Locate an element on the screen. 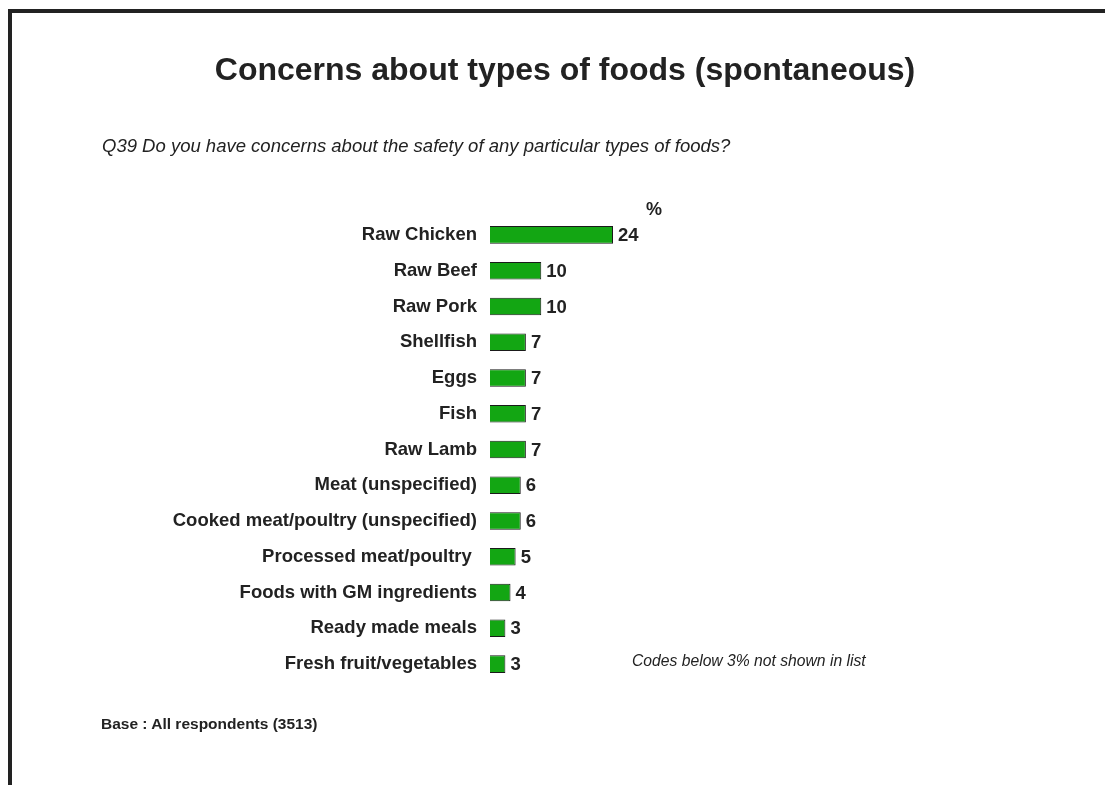 The width and height of the screenshot is (1105, 785). text: Codes below 3% not shown in list is located at coordinates (749, 660).